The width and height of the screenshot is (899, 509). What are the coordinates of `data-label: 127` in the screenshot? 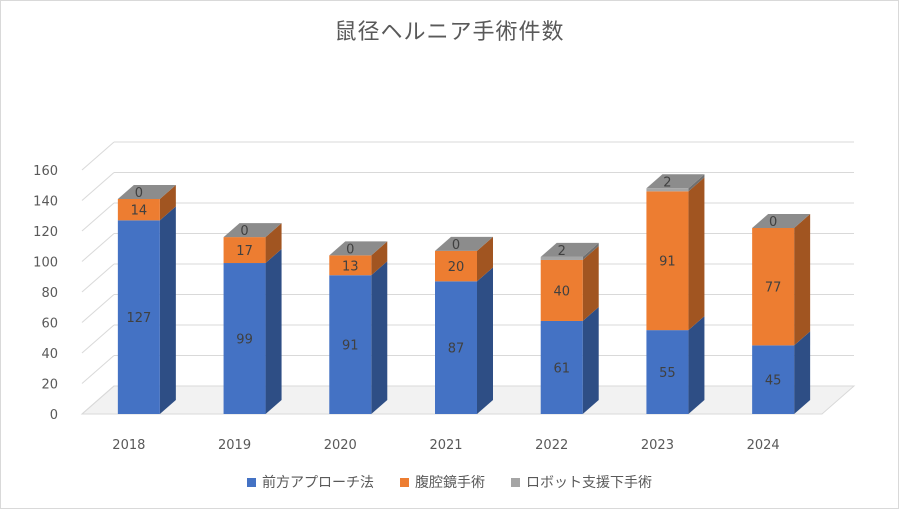 It's located at (138, 318).